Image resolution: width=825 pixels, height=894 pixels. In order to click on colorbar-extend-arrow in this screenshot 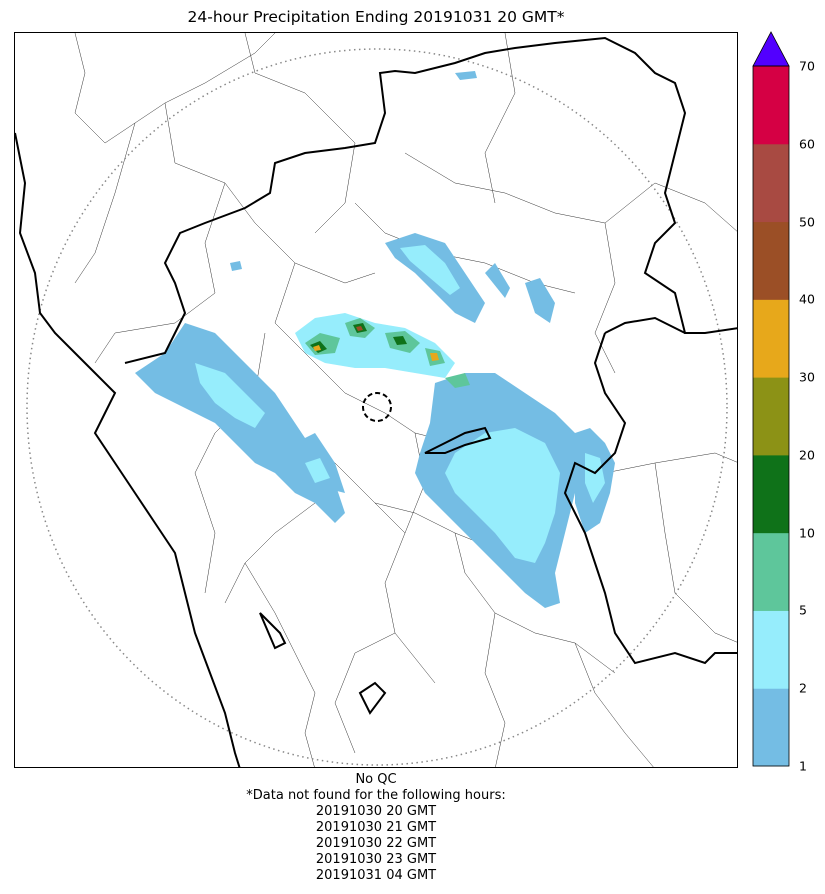, I will do `click(771, 49)`.